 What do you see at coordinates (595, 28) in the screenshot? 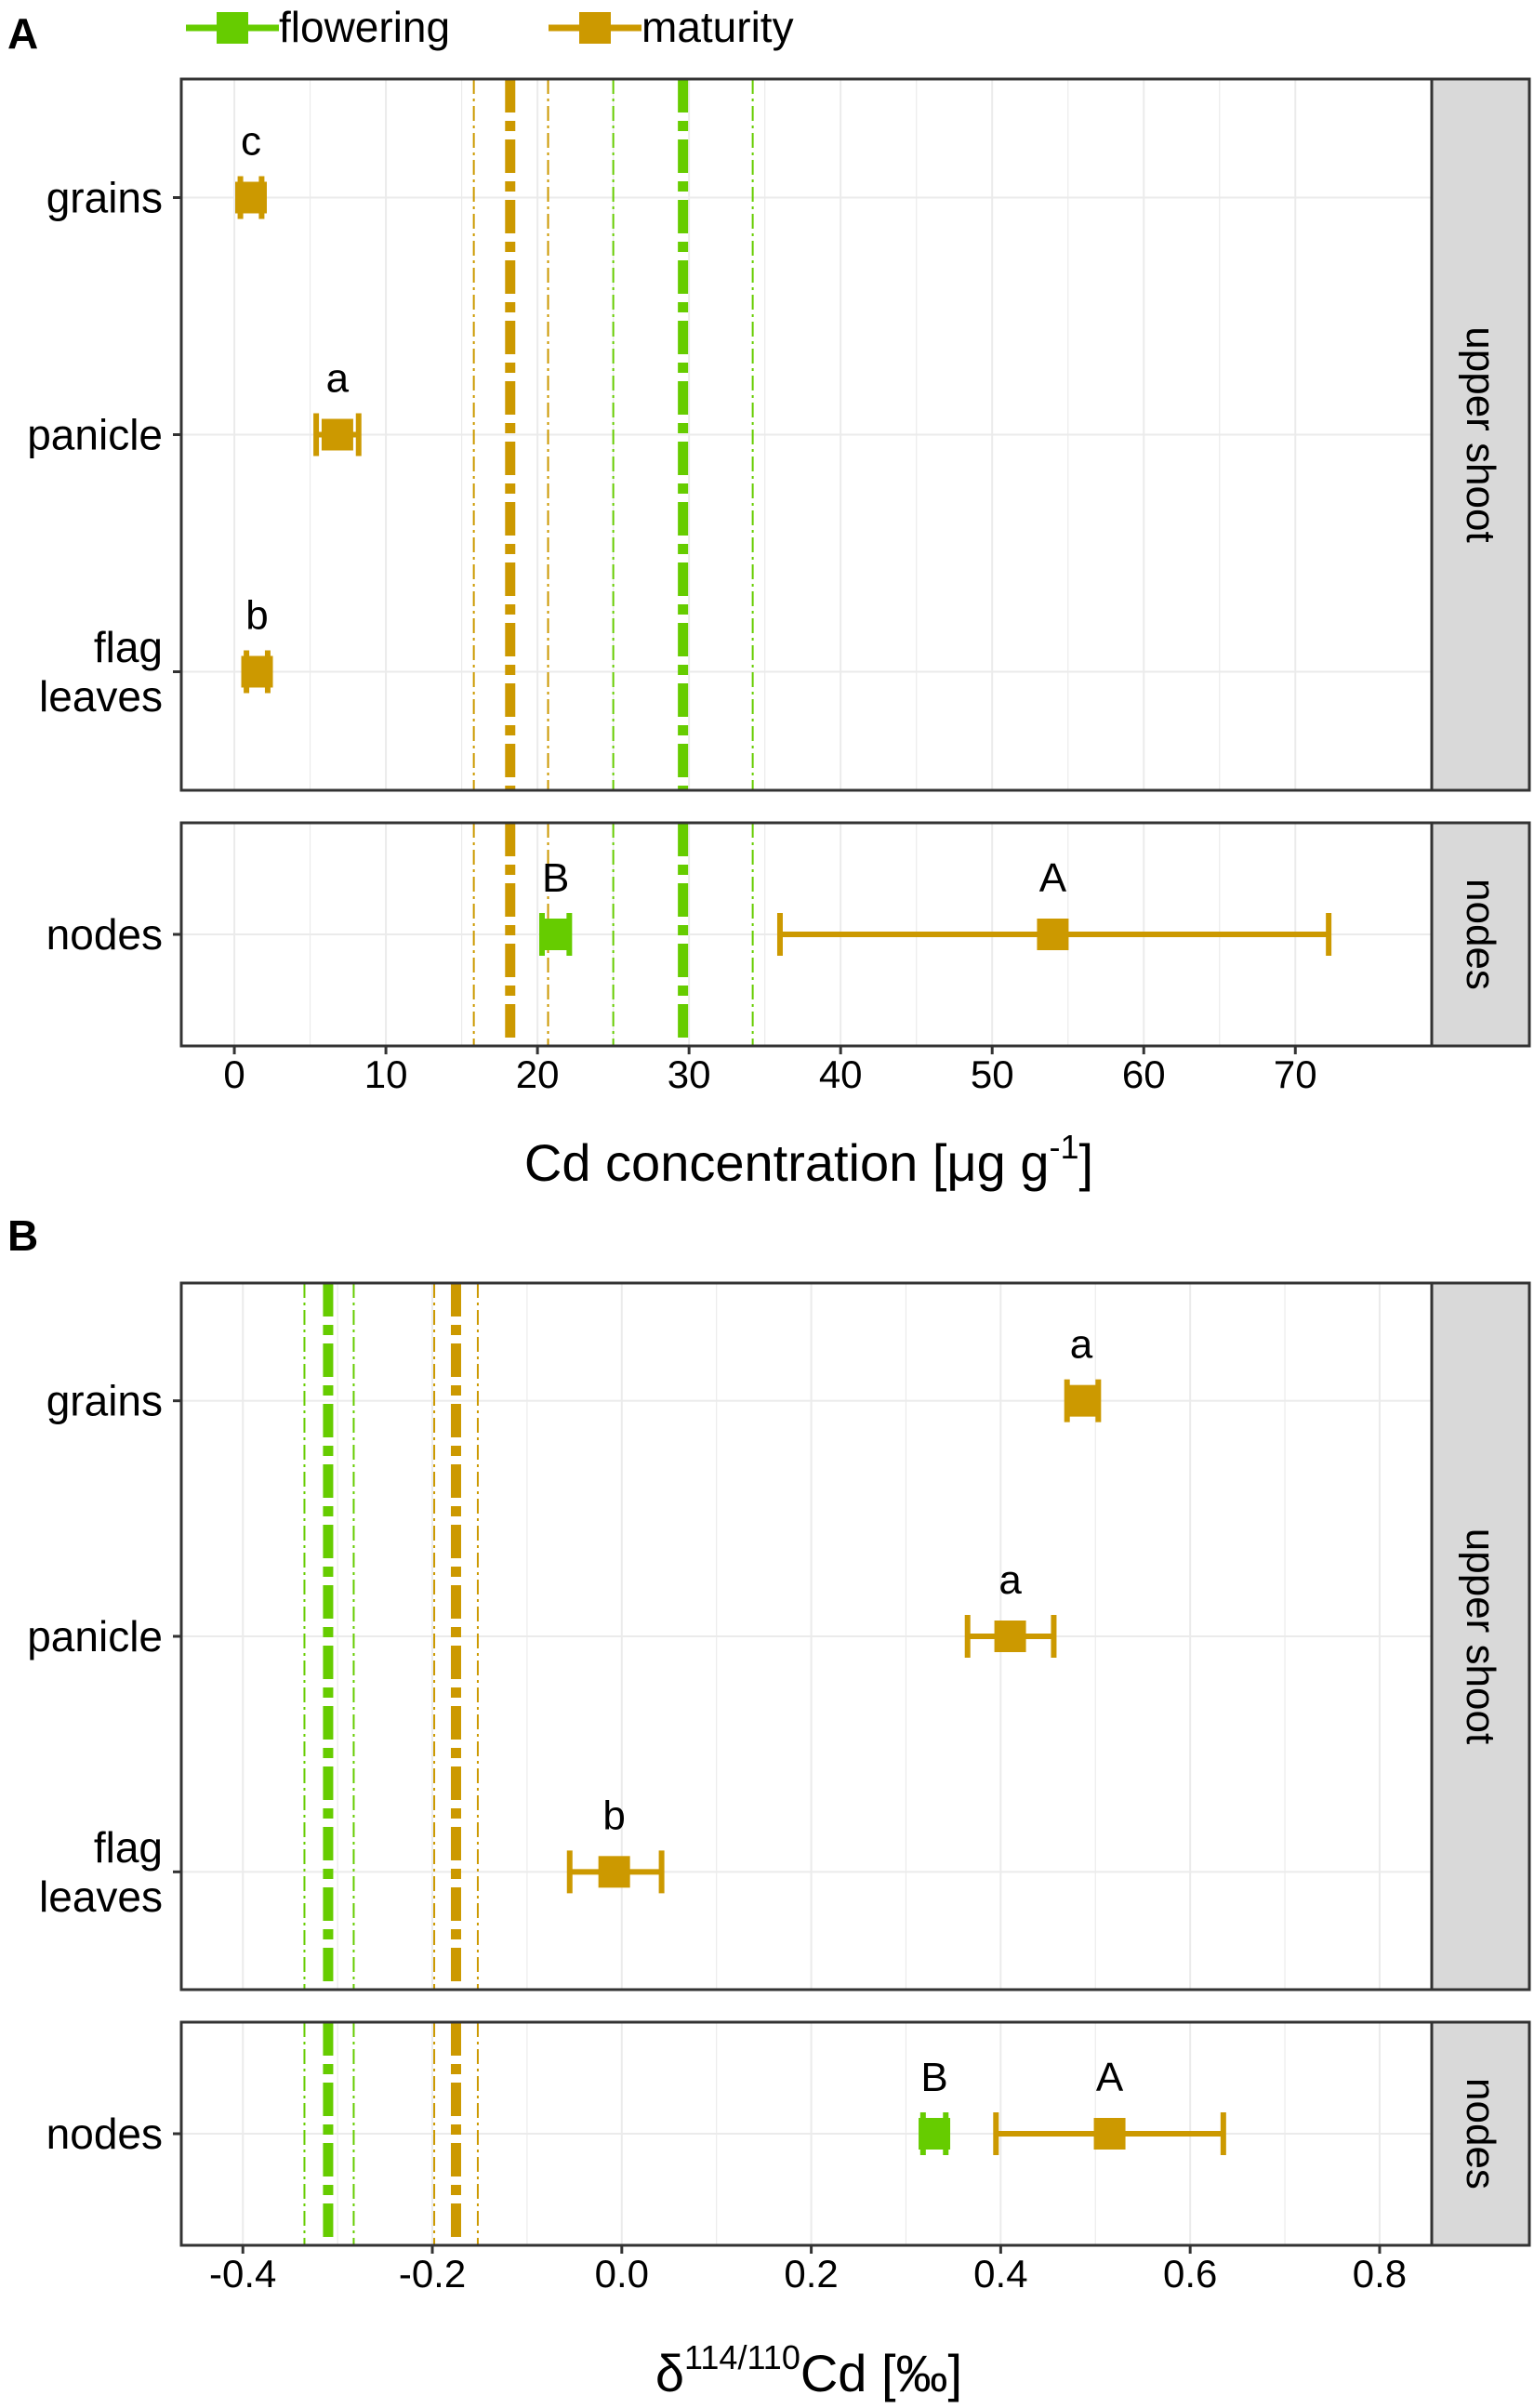
I see `legend-key-box-maturity` at bounding box center [595, 28].